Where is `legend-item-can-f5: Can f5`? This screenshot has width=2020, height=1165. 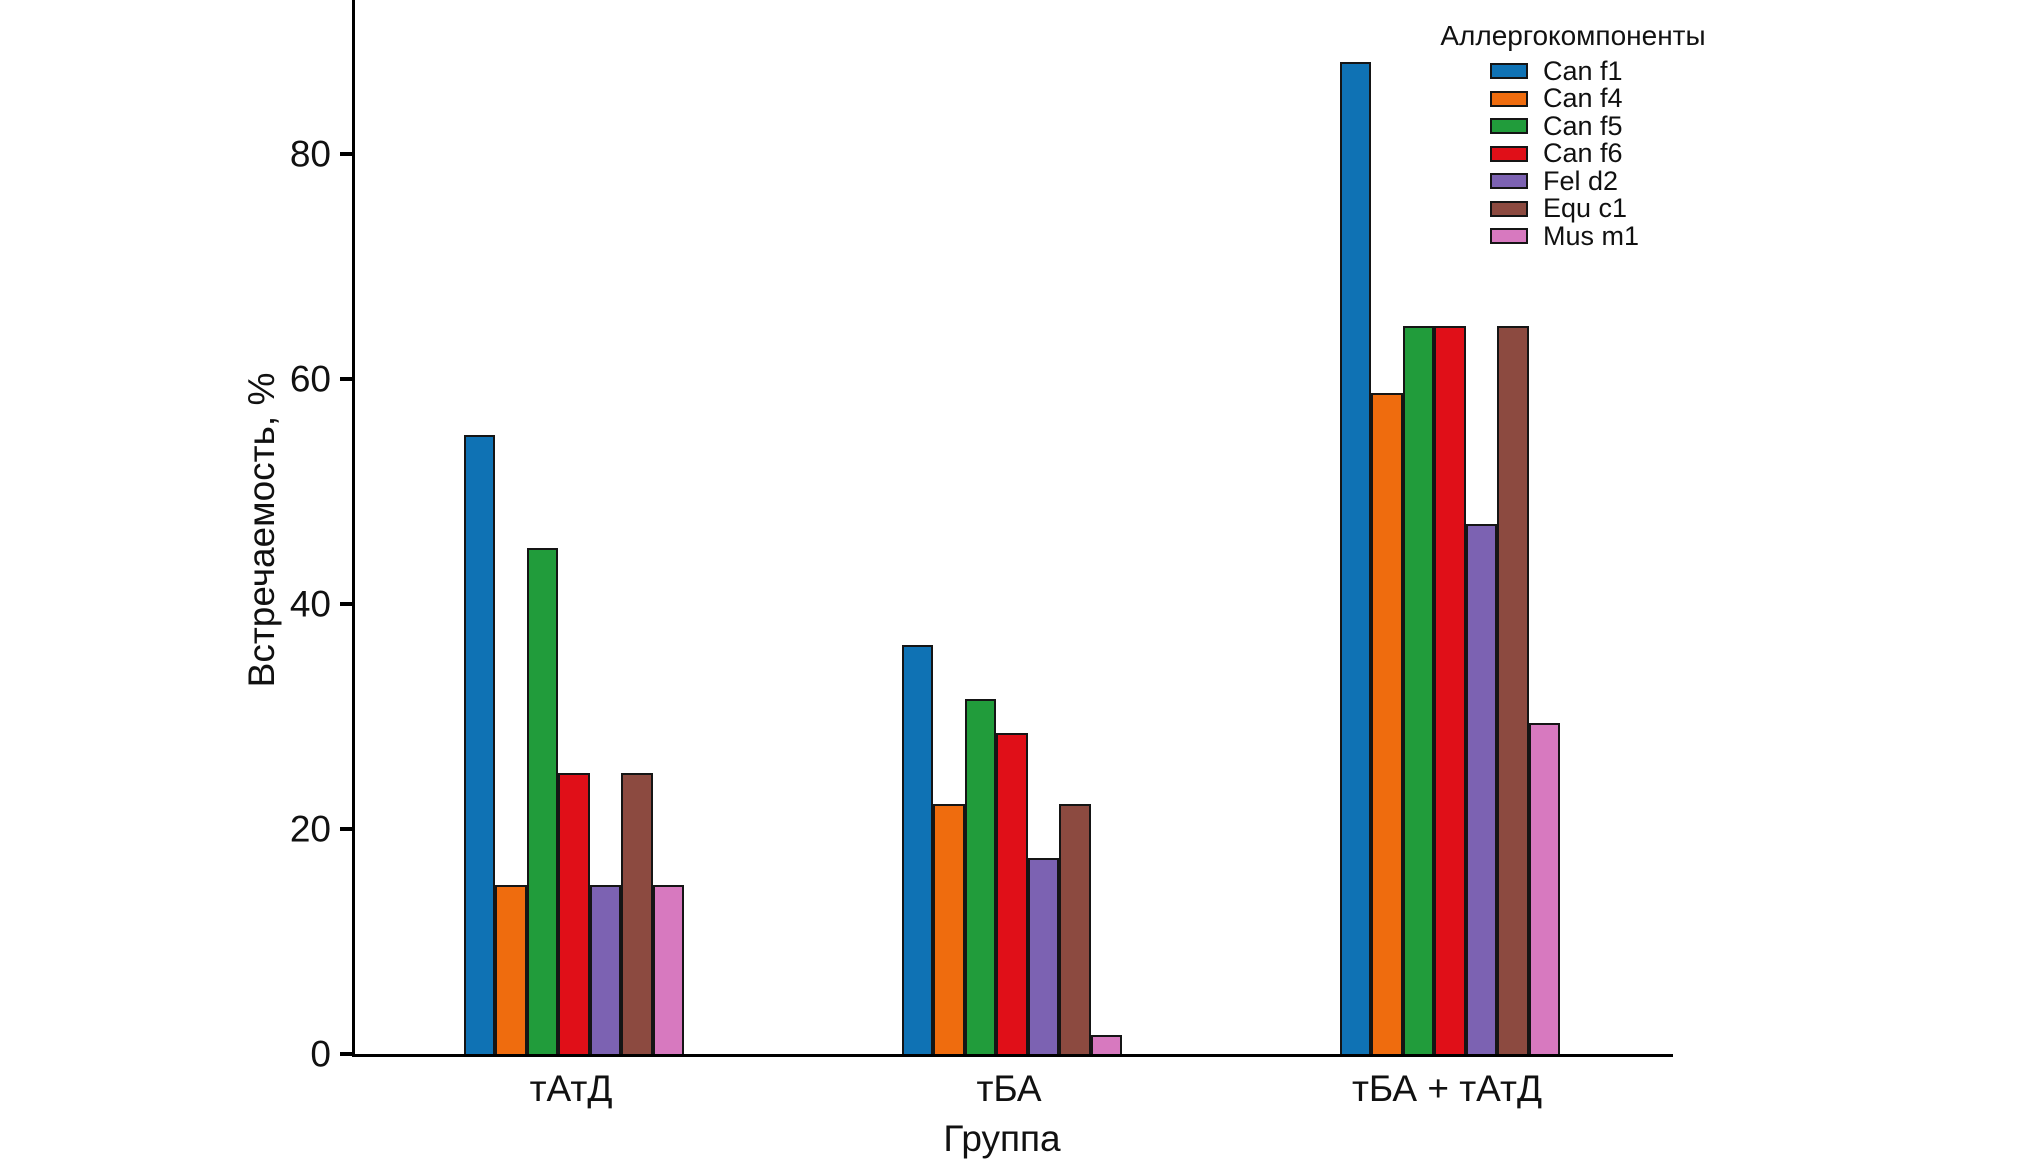 legend-item-can-f5: Can f5 is located at coordinates (1599, 125).